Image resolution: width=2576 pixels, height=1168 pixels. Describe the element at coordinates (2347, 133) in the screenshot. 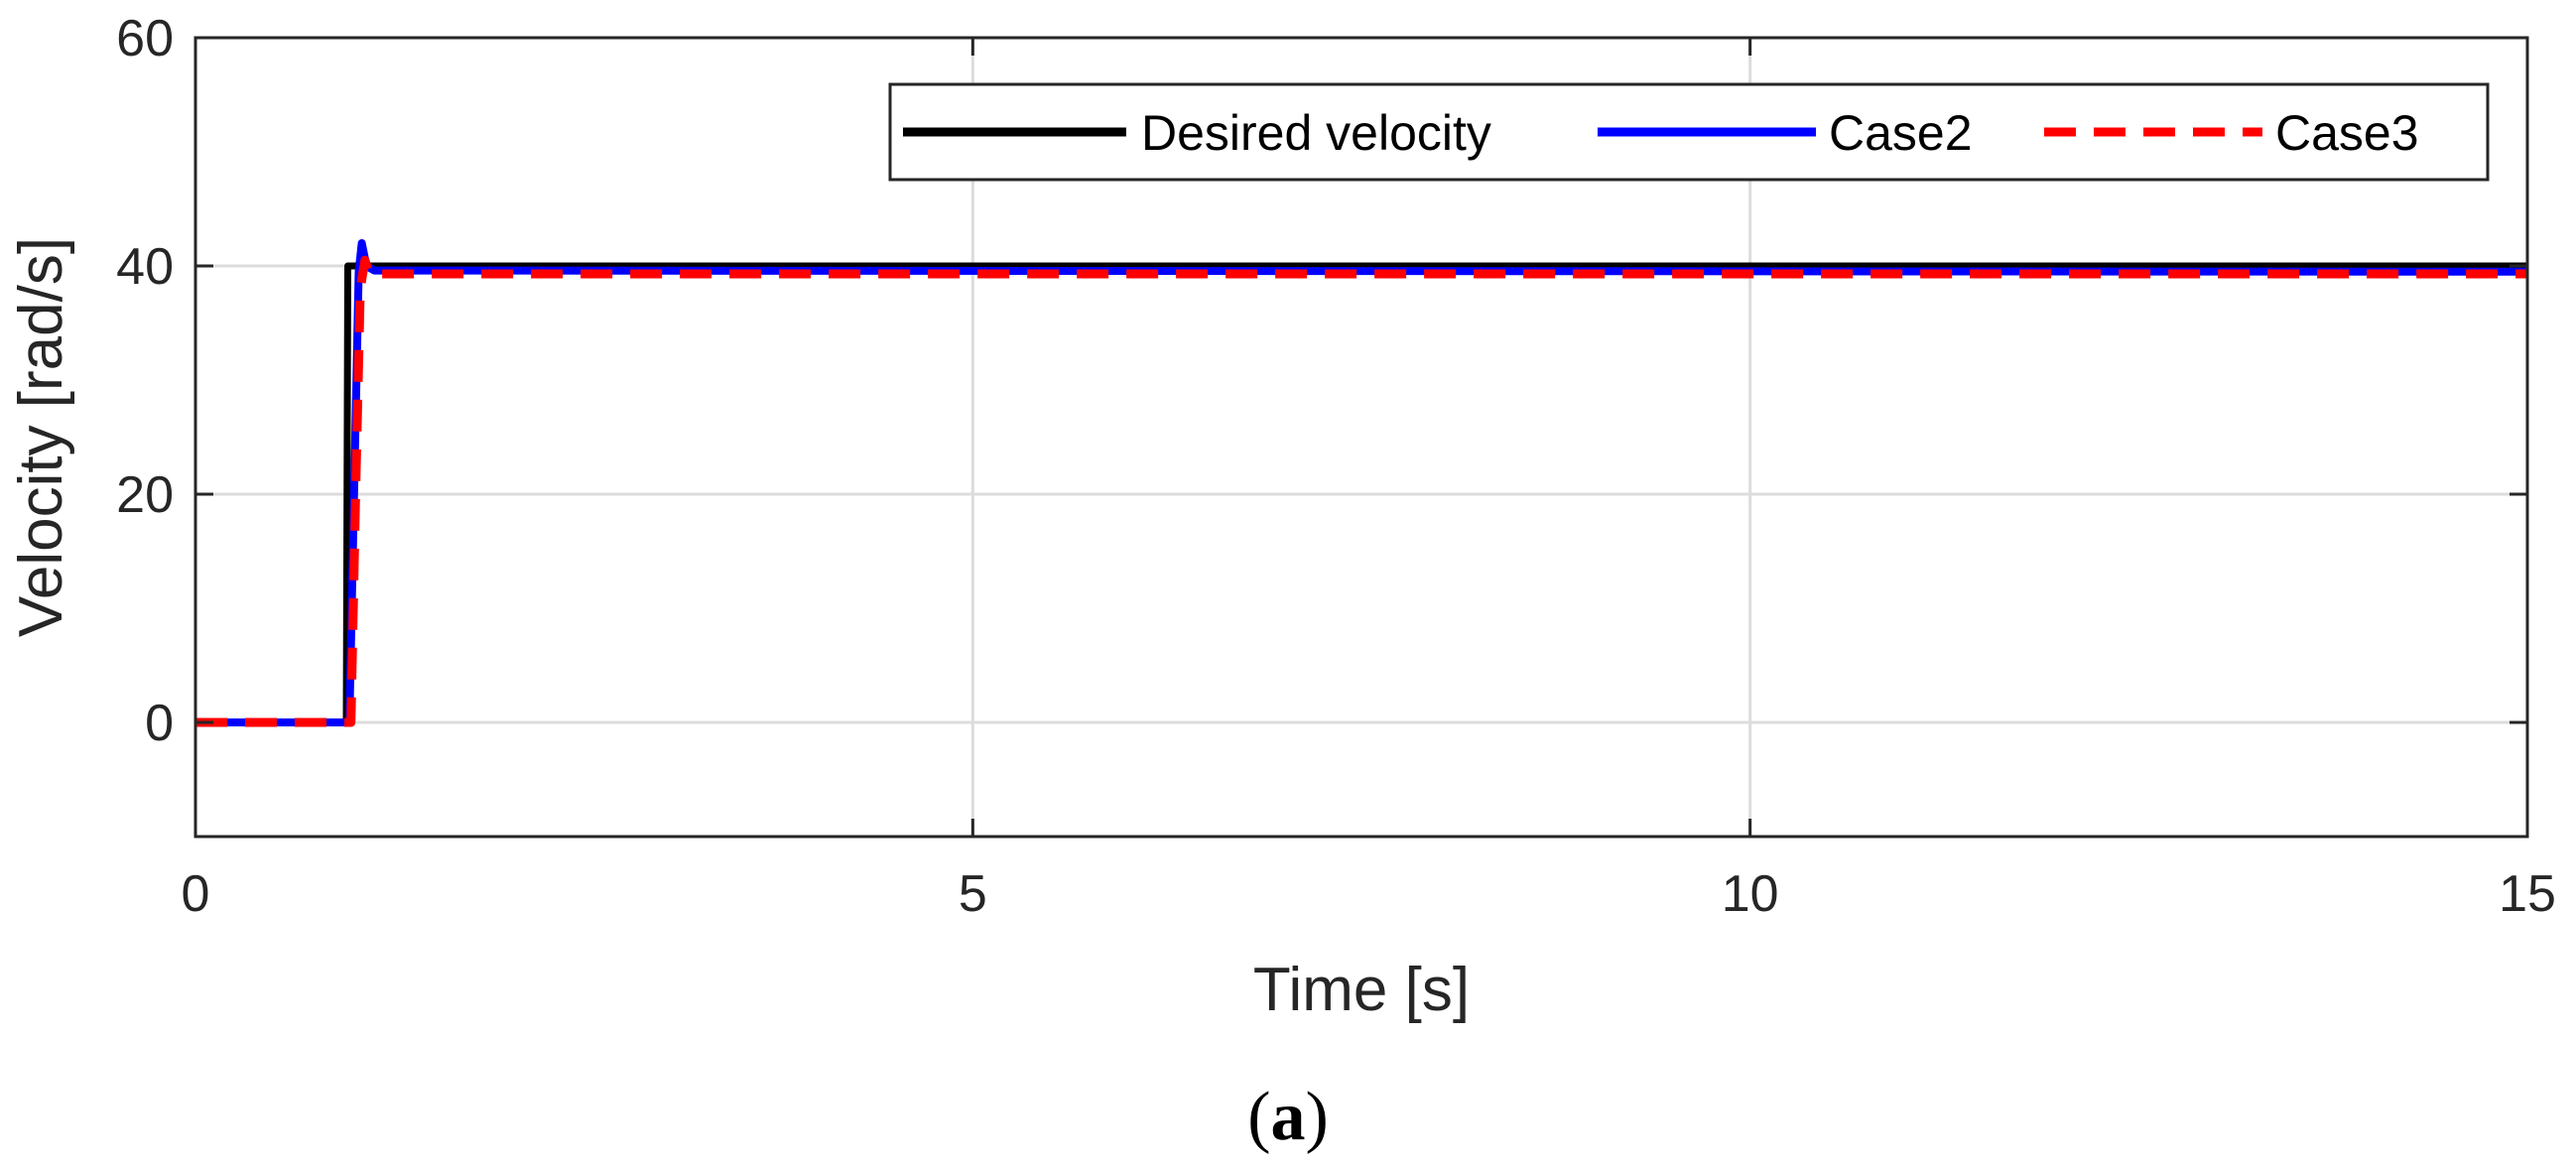

I see `legend-label-case3: Case3` at that location.